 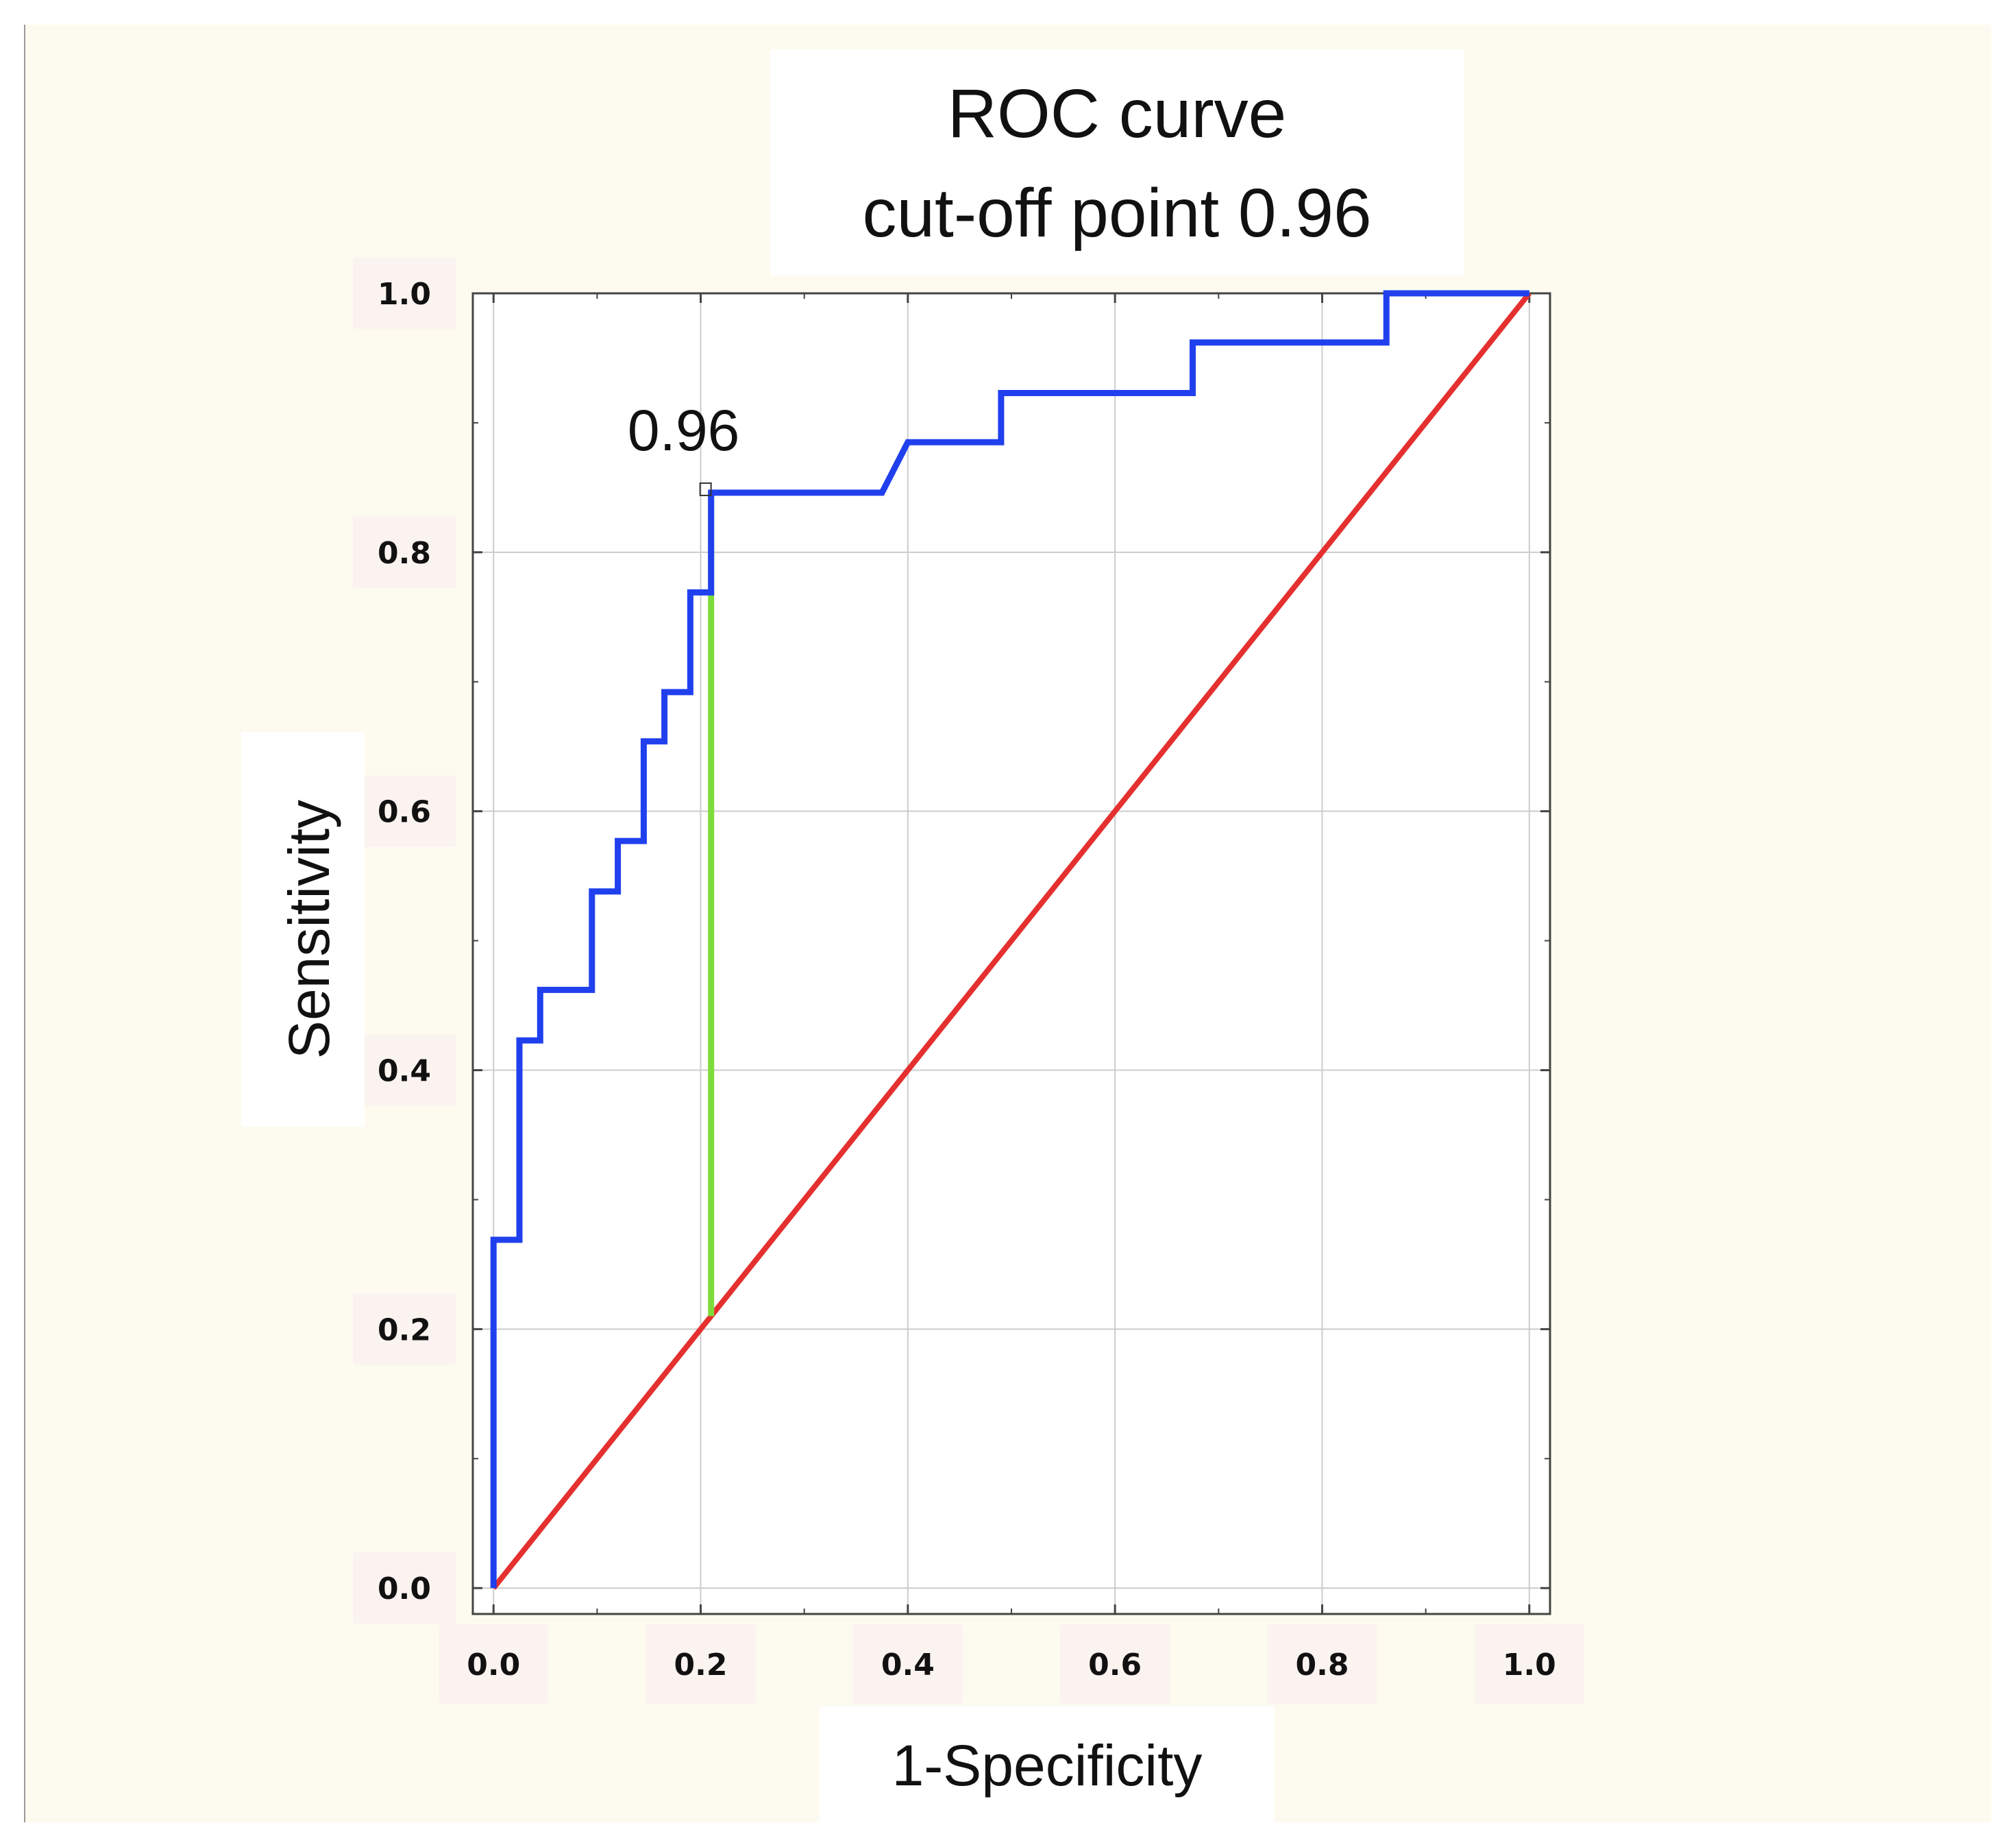 I want to click on y-tick-label: 0.4, so click(x=404, y=1071).